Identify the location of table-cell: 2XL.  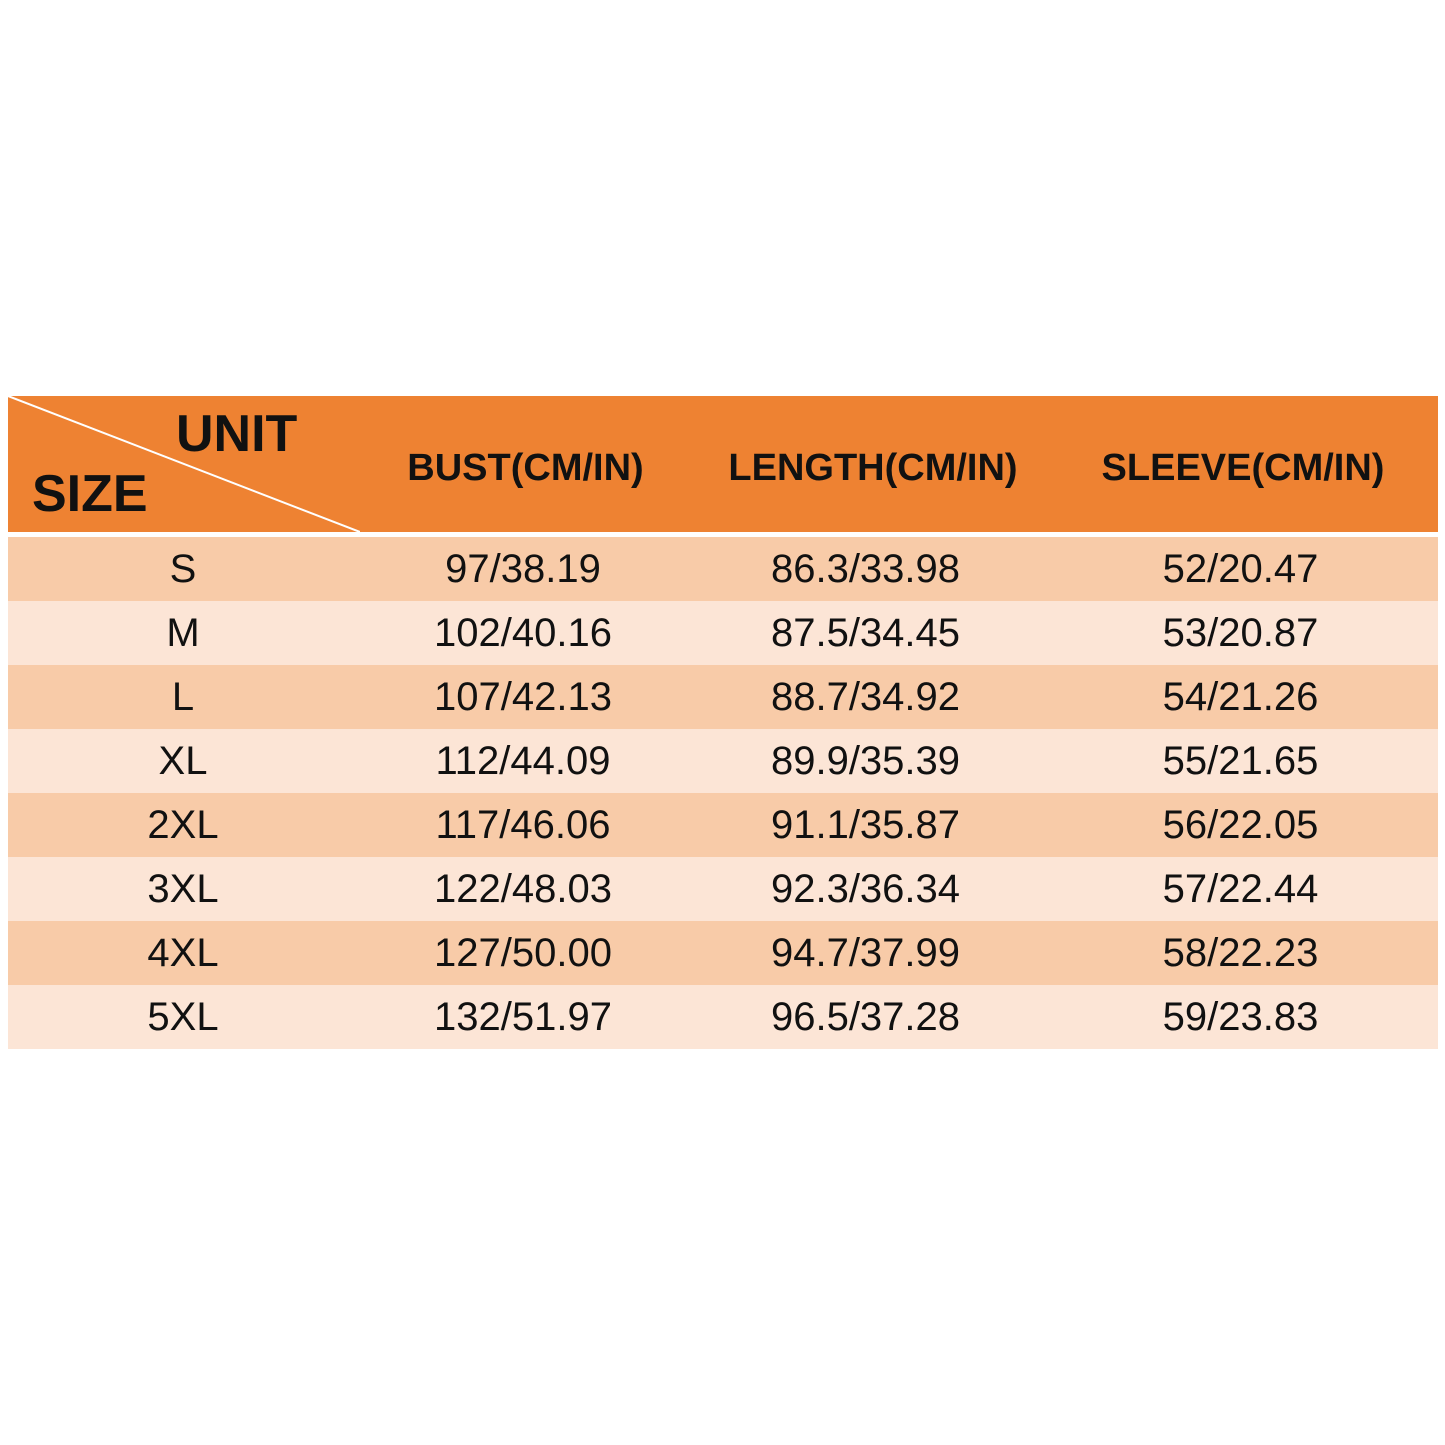
(183, 825).